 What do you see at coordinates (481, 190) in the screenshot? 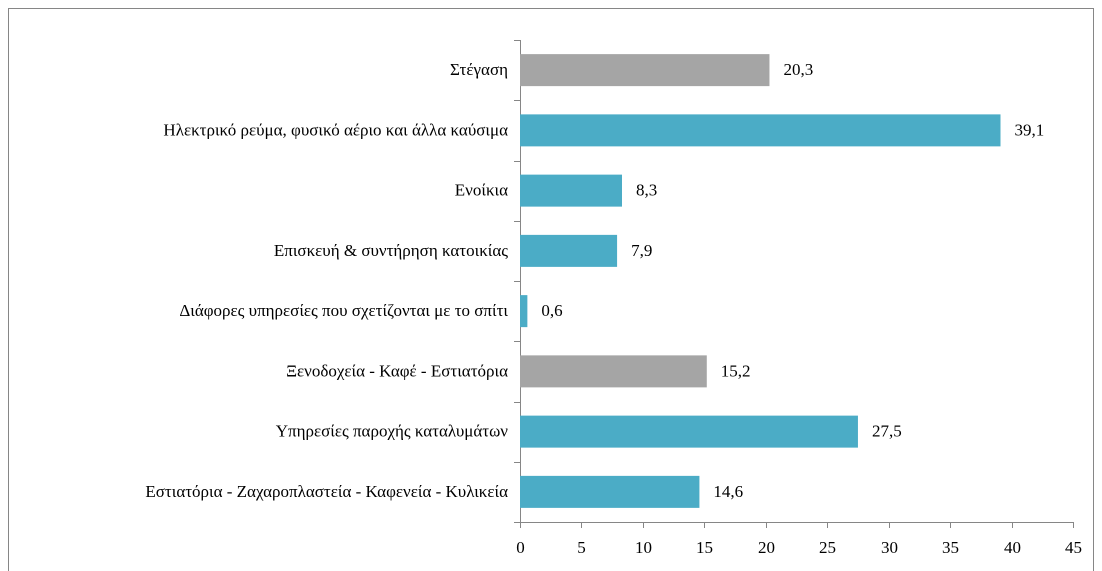
I see `y-tick-label: Ενοίκια` at bounding box center [481, 190].